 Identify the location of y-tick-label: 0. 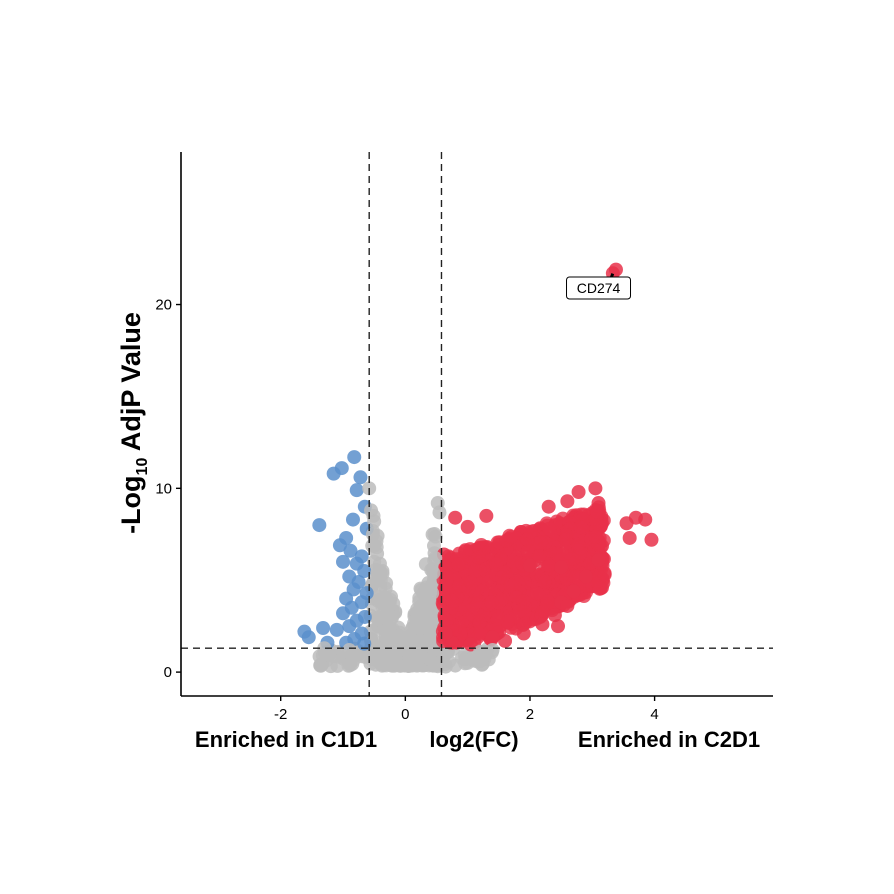
(168, 672).